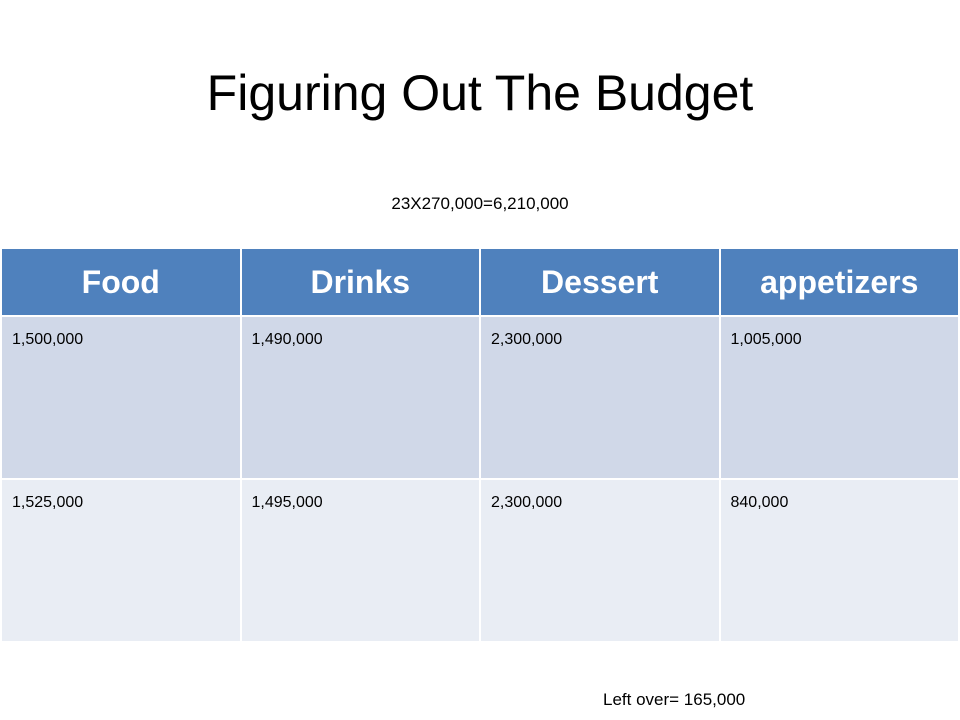 The image size is (960, 720). I want to click on cell-drinks: 1,495,000, so click(360, 560).